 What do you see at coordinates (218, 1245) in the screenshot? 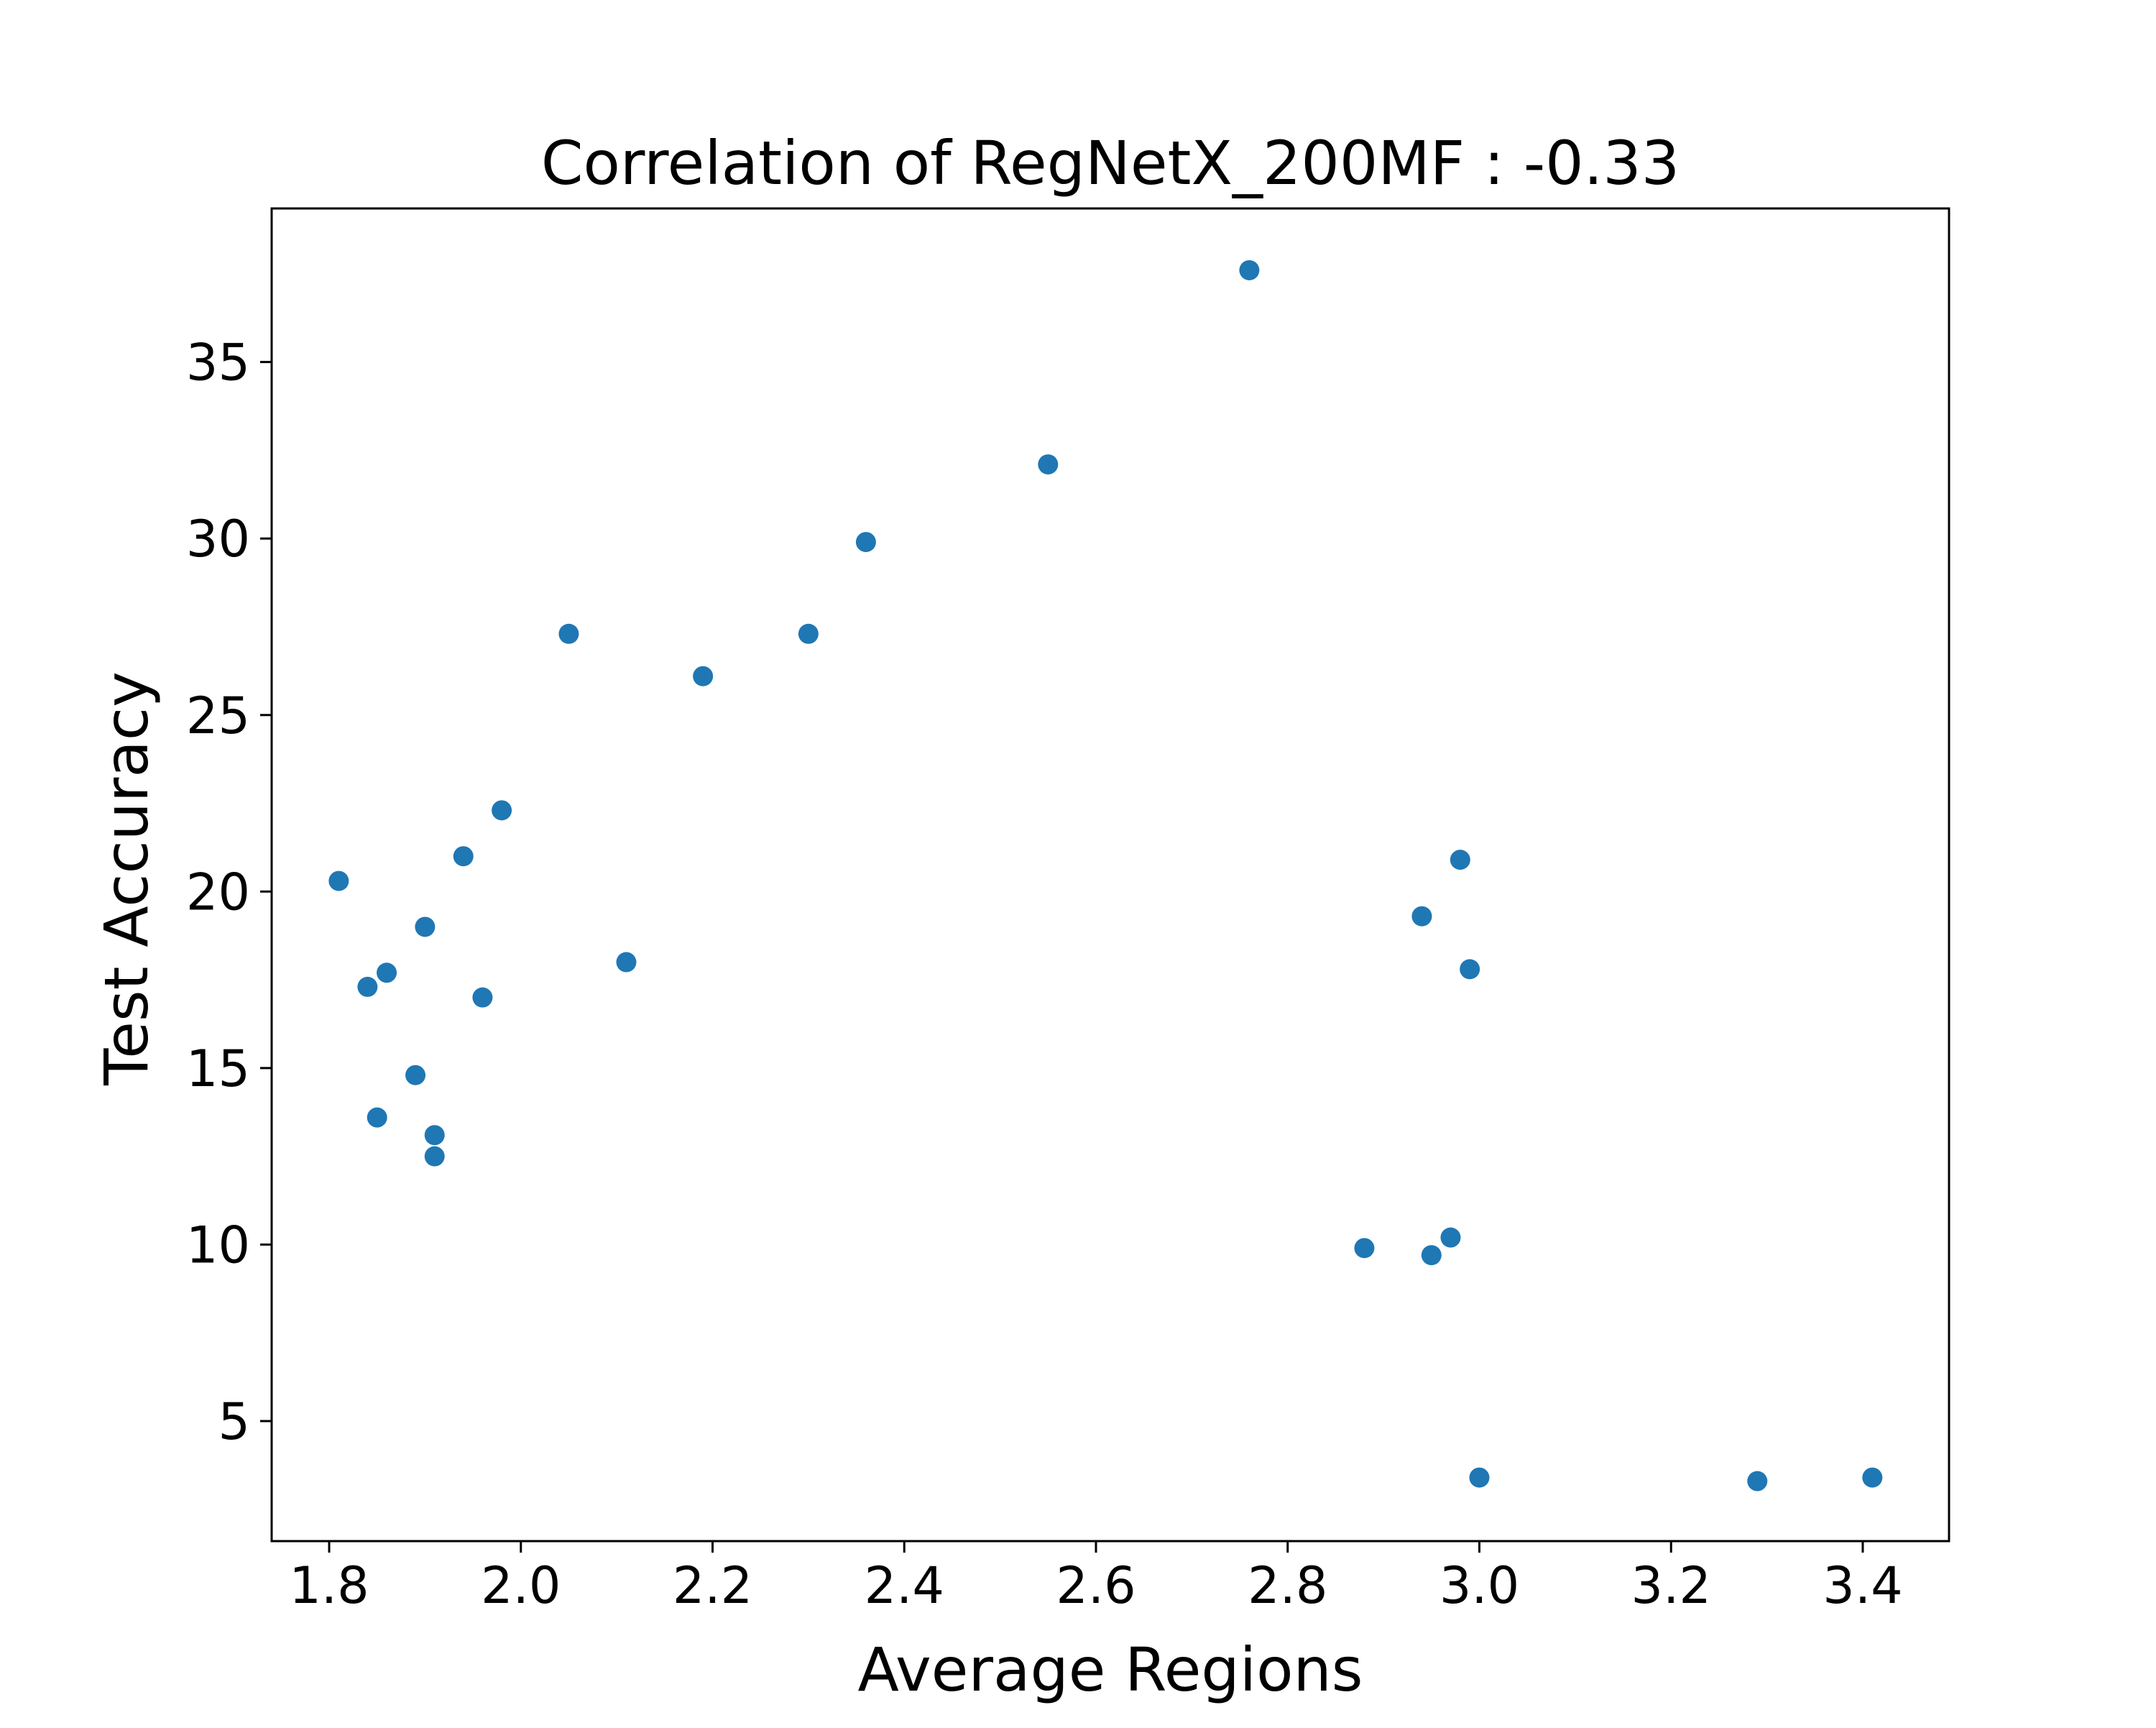
I see `y-tick-label: 10` at bounding box center [218, 1245].